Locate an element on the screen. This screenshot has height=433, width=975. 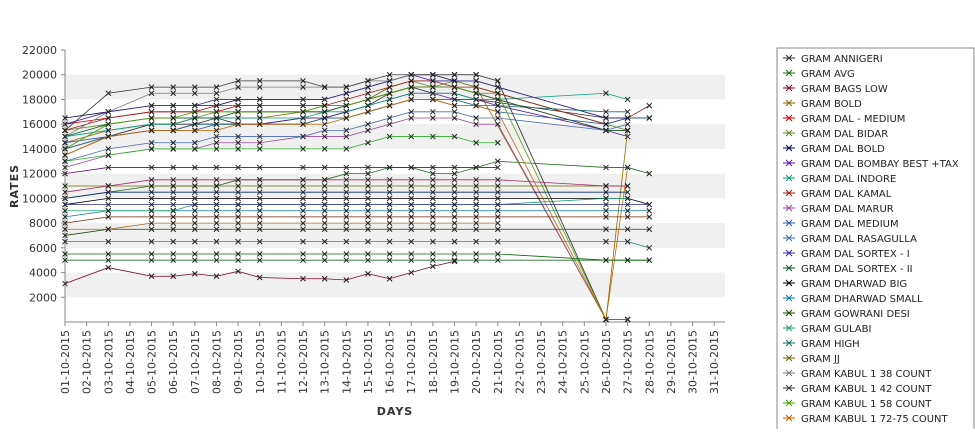
x-tick-label: 09-10-2015 is located at coordinates (238, 362).